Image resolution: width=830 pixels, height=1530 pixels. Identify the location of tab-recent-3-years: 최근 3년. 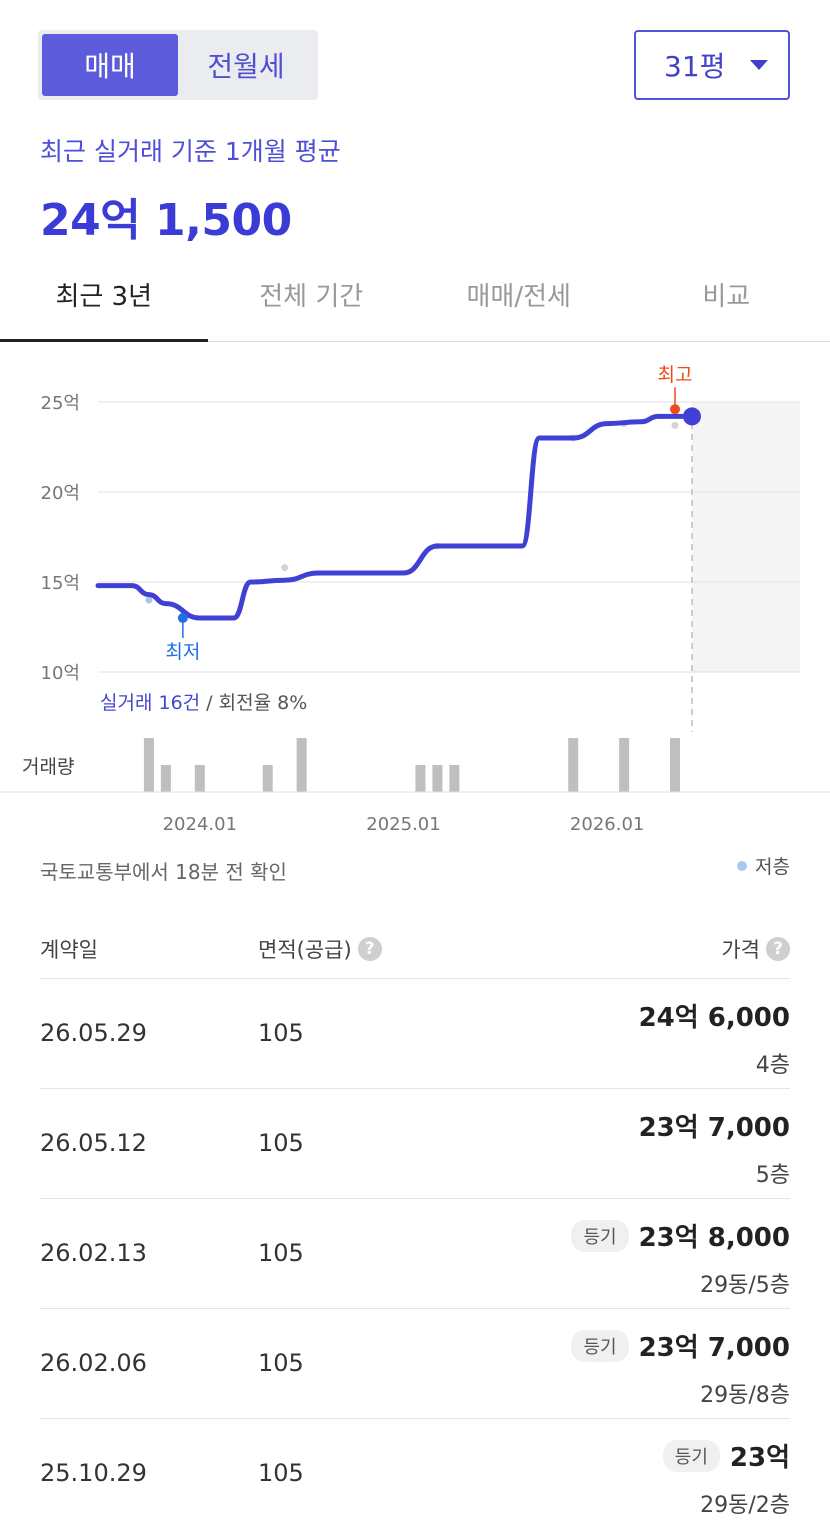
(104, 302).